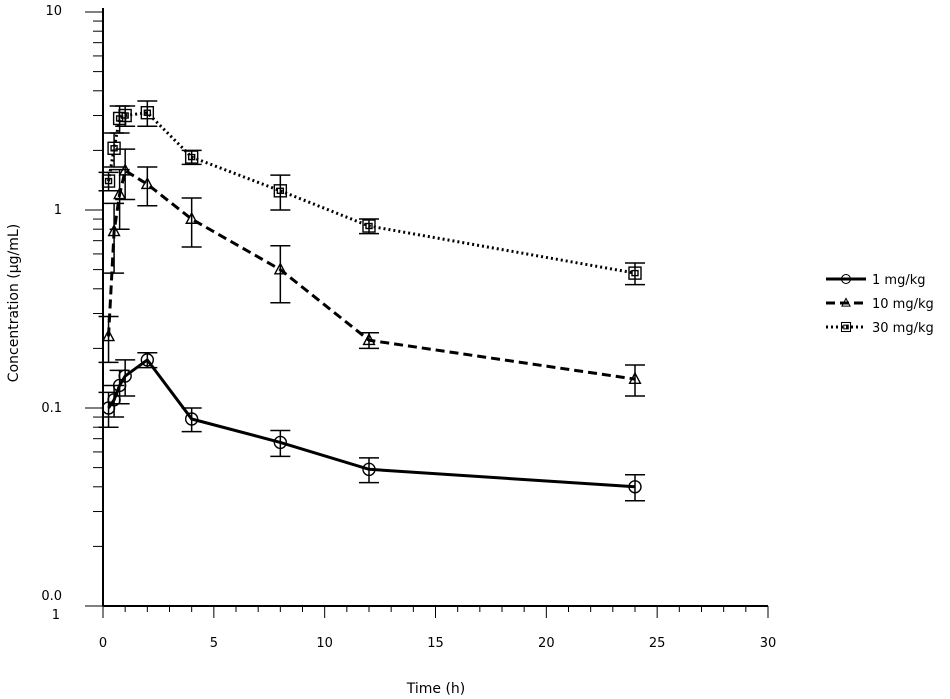 This screenshot has width=950, height=699. I want to click on series-circle, so click(371, 427).